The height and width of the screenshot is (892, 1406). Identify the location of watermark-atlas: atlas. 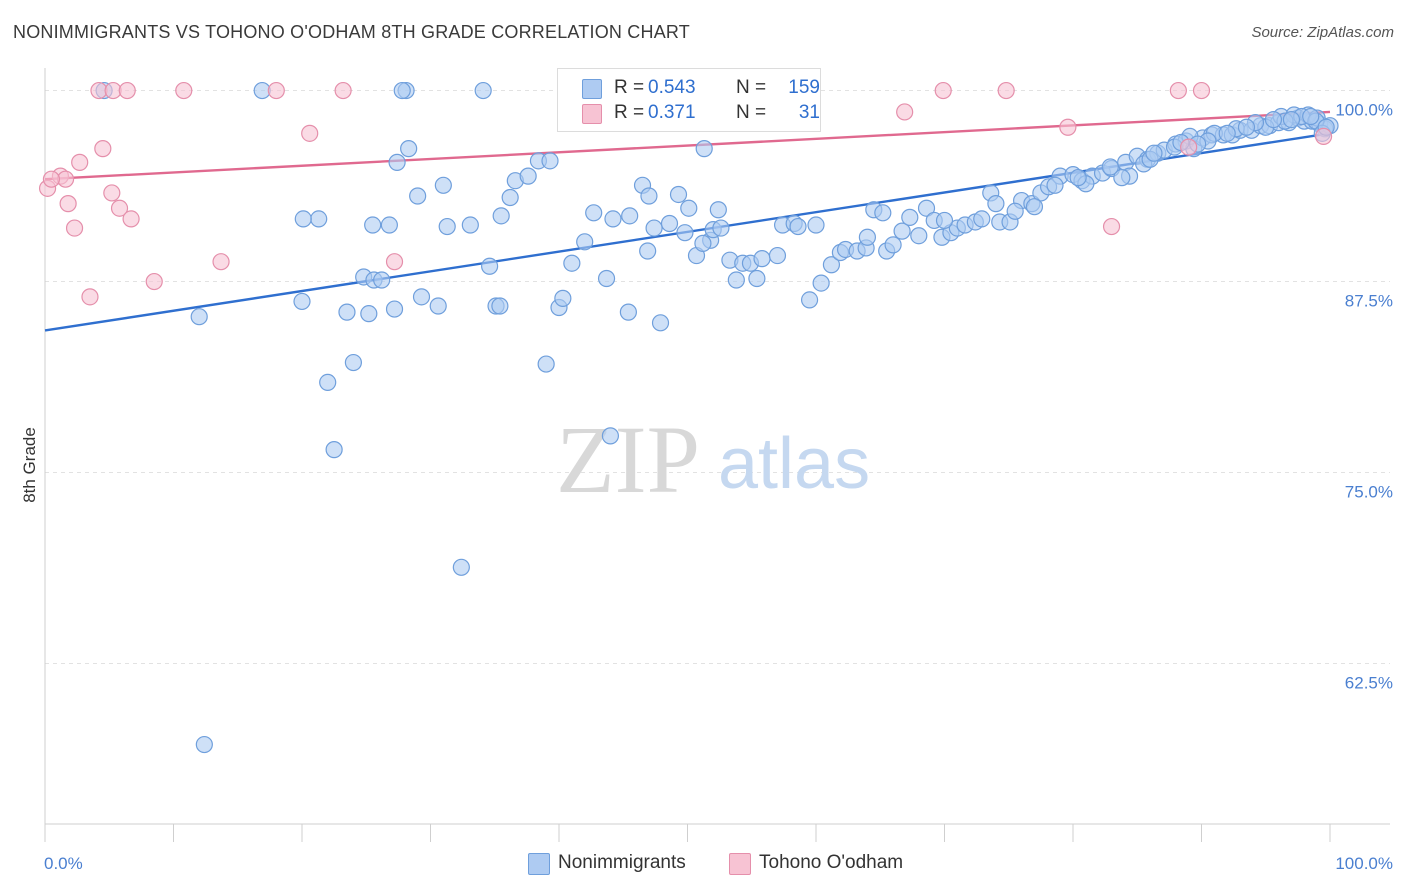
(794, 464).